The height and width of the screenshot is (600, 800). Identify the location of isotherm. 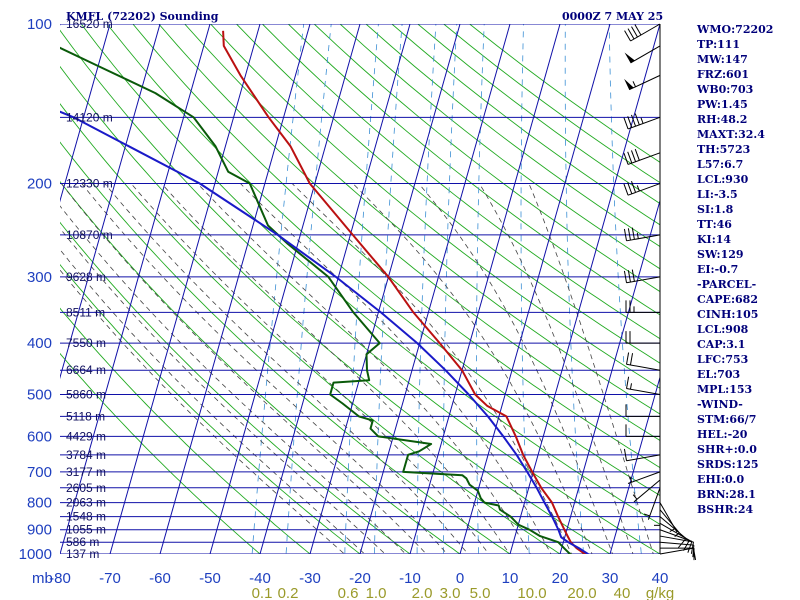
(85, 113).